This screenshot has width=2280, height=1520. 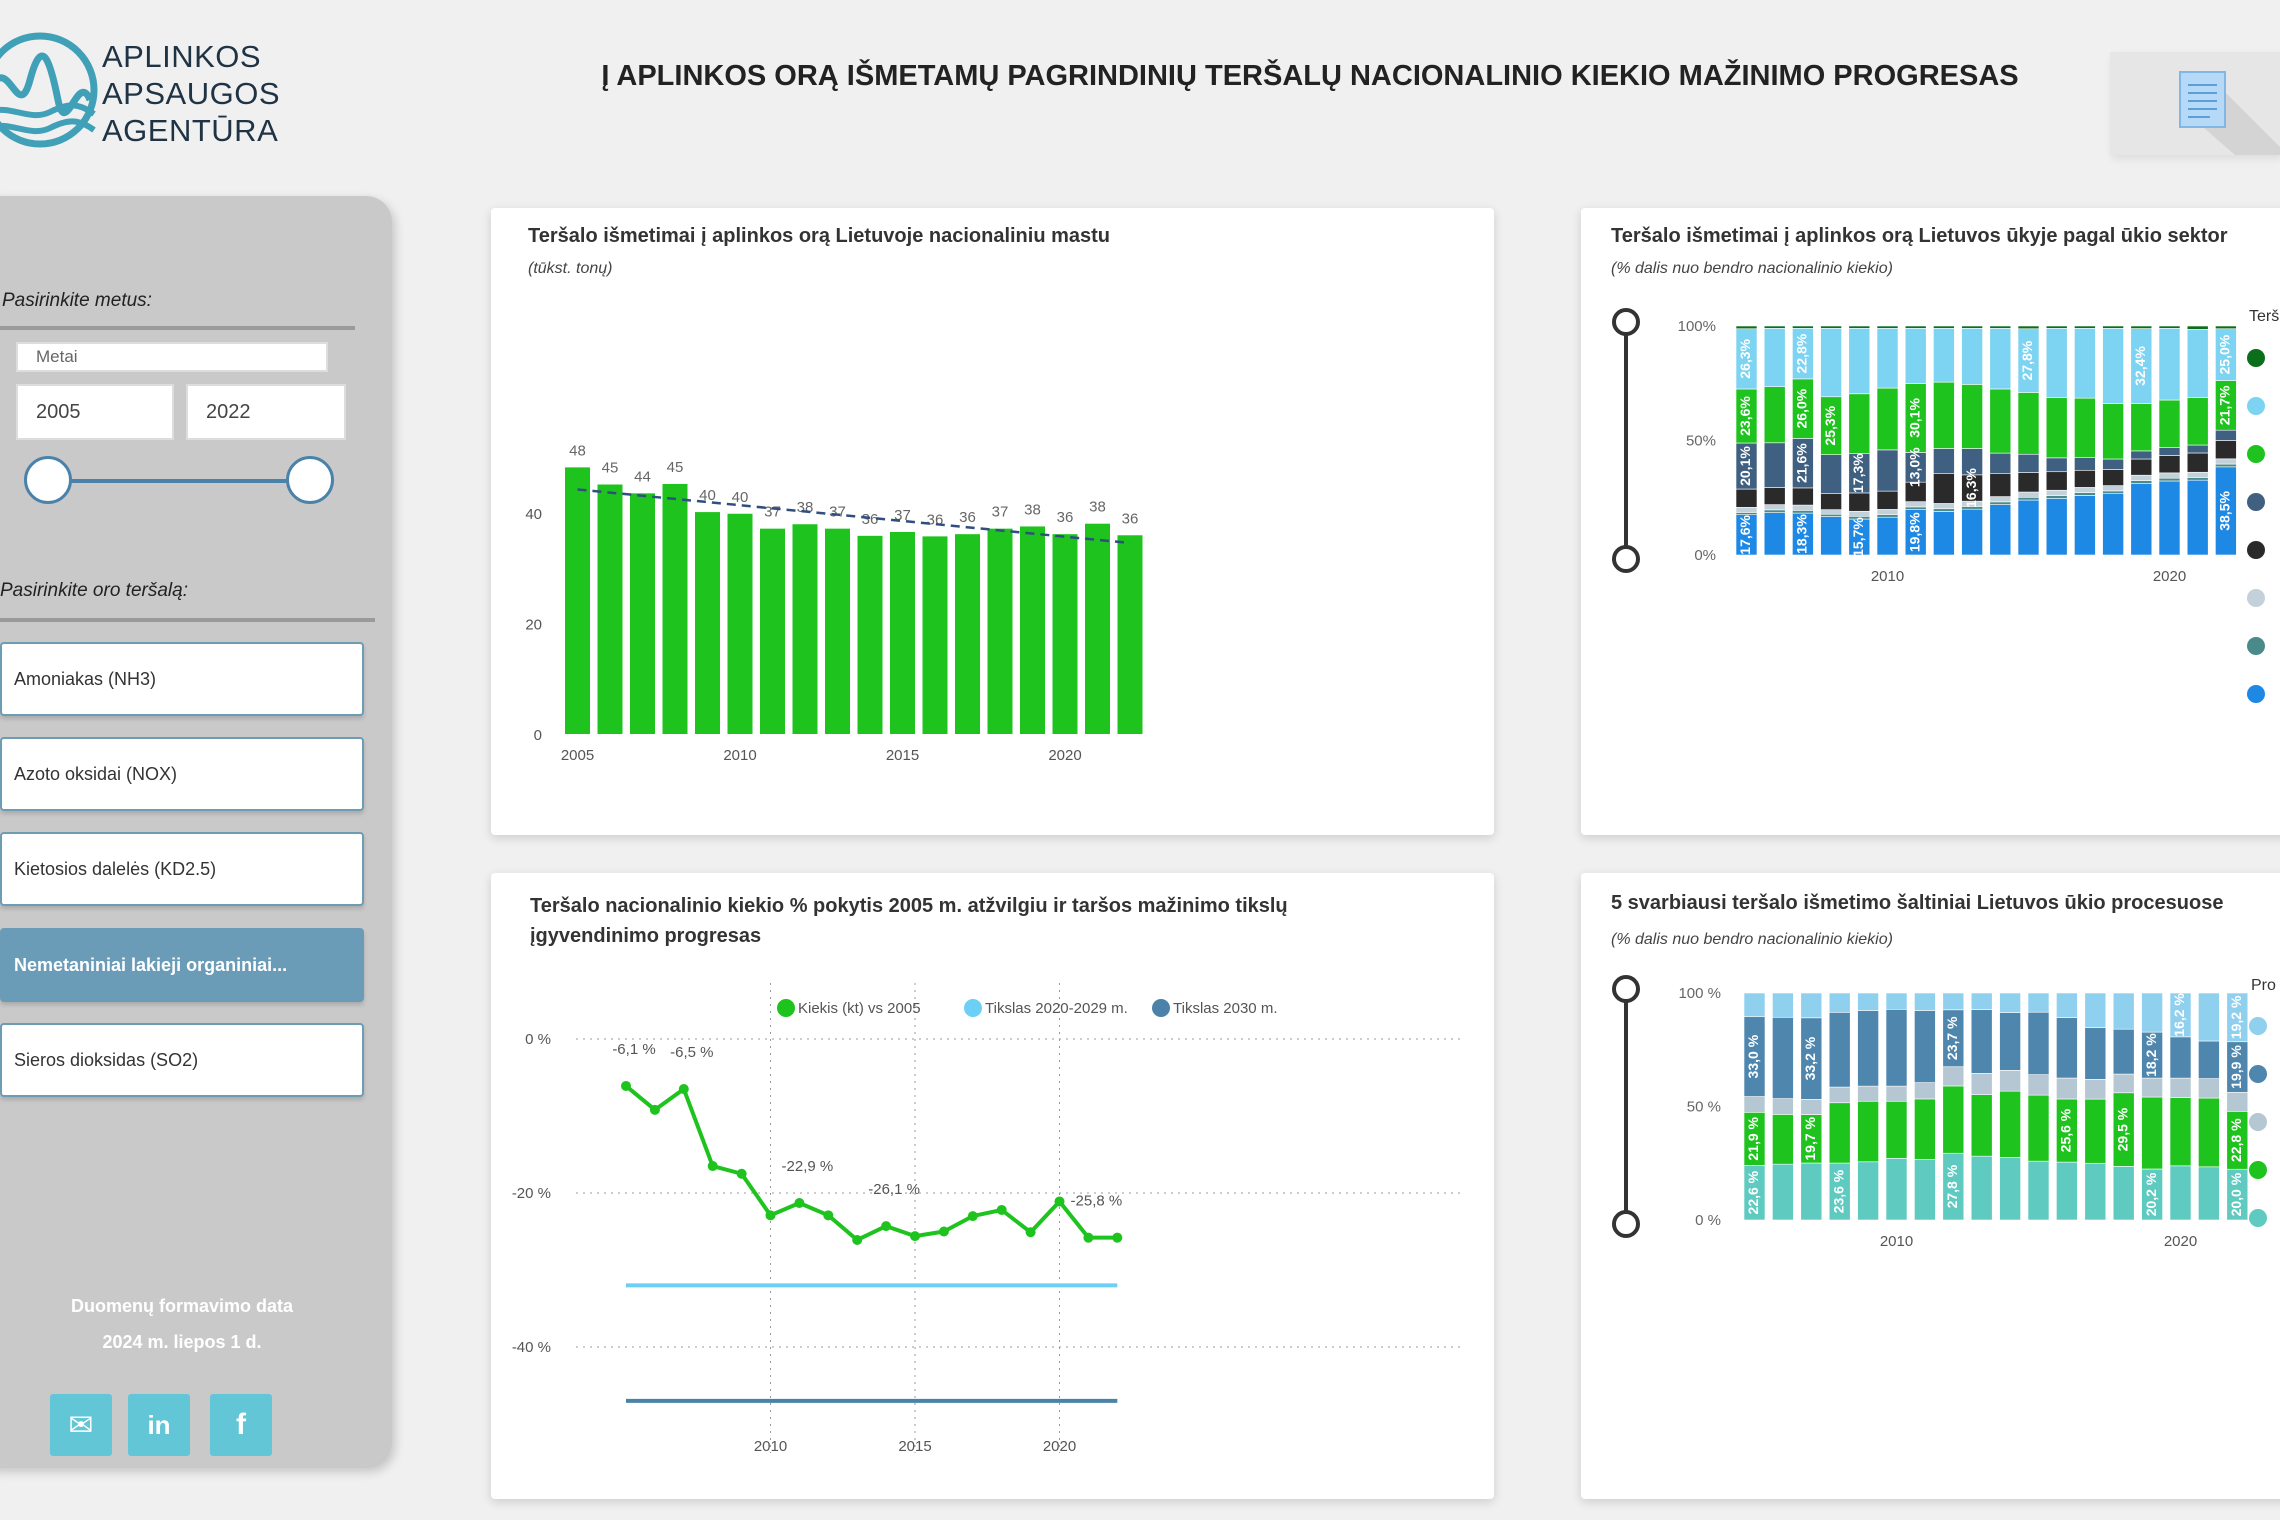 What do you see at coordinates (837, 512) in the screenshot?
I see `bar-value-label: 37` at bounding box center [837, 512].